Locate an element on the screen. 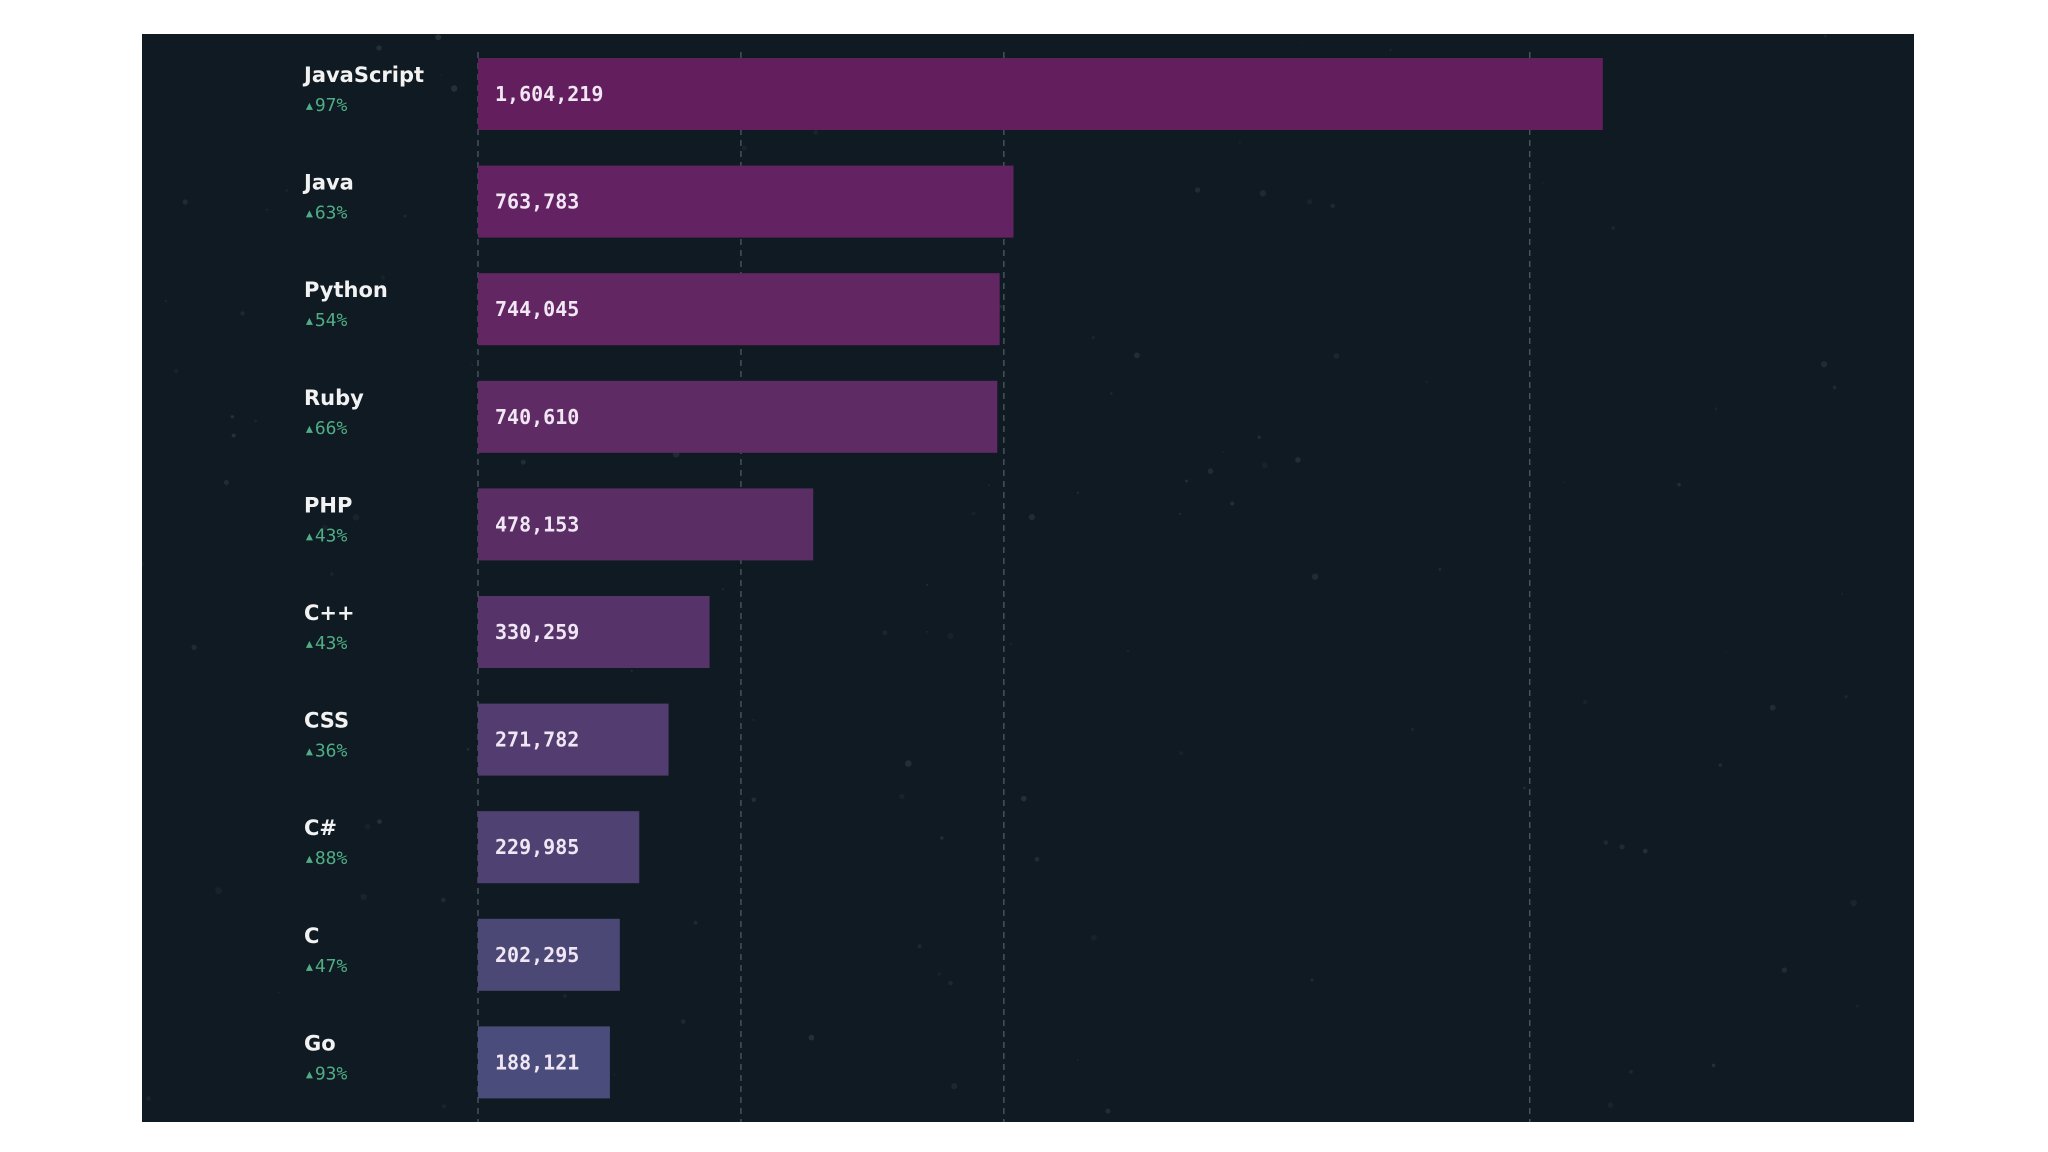 The image size is (2048, 1152). growth-label: ▴36% is located at coordinates (326, 751).